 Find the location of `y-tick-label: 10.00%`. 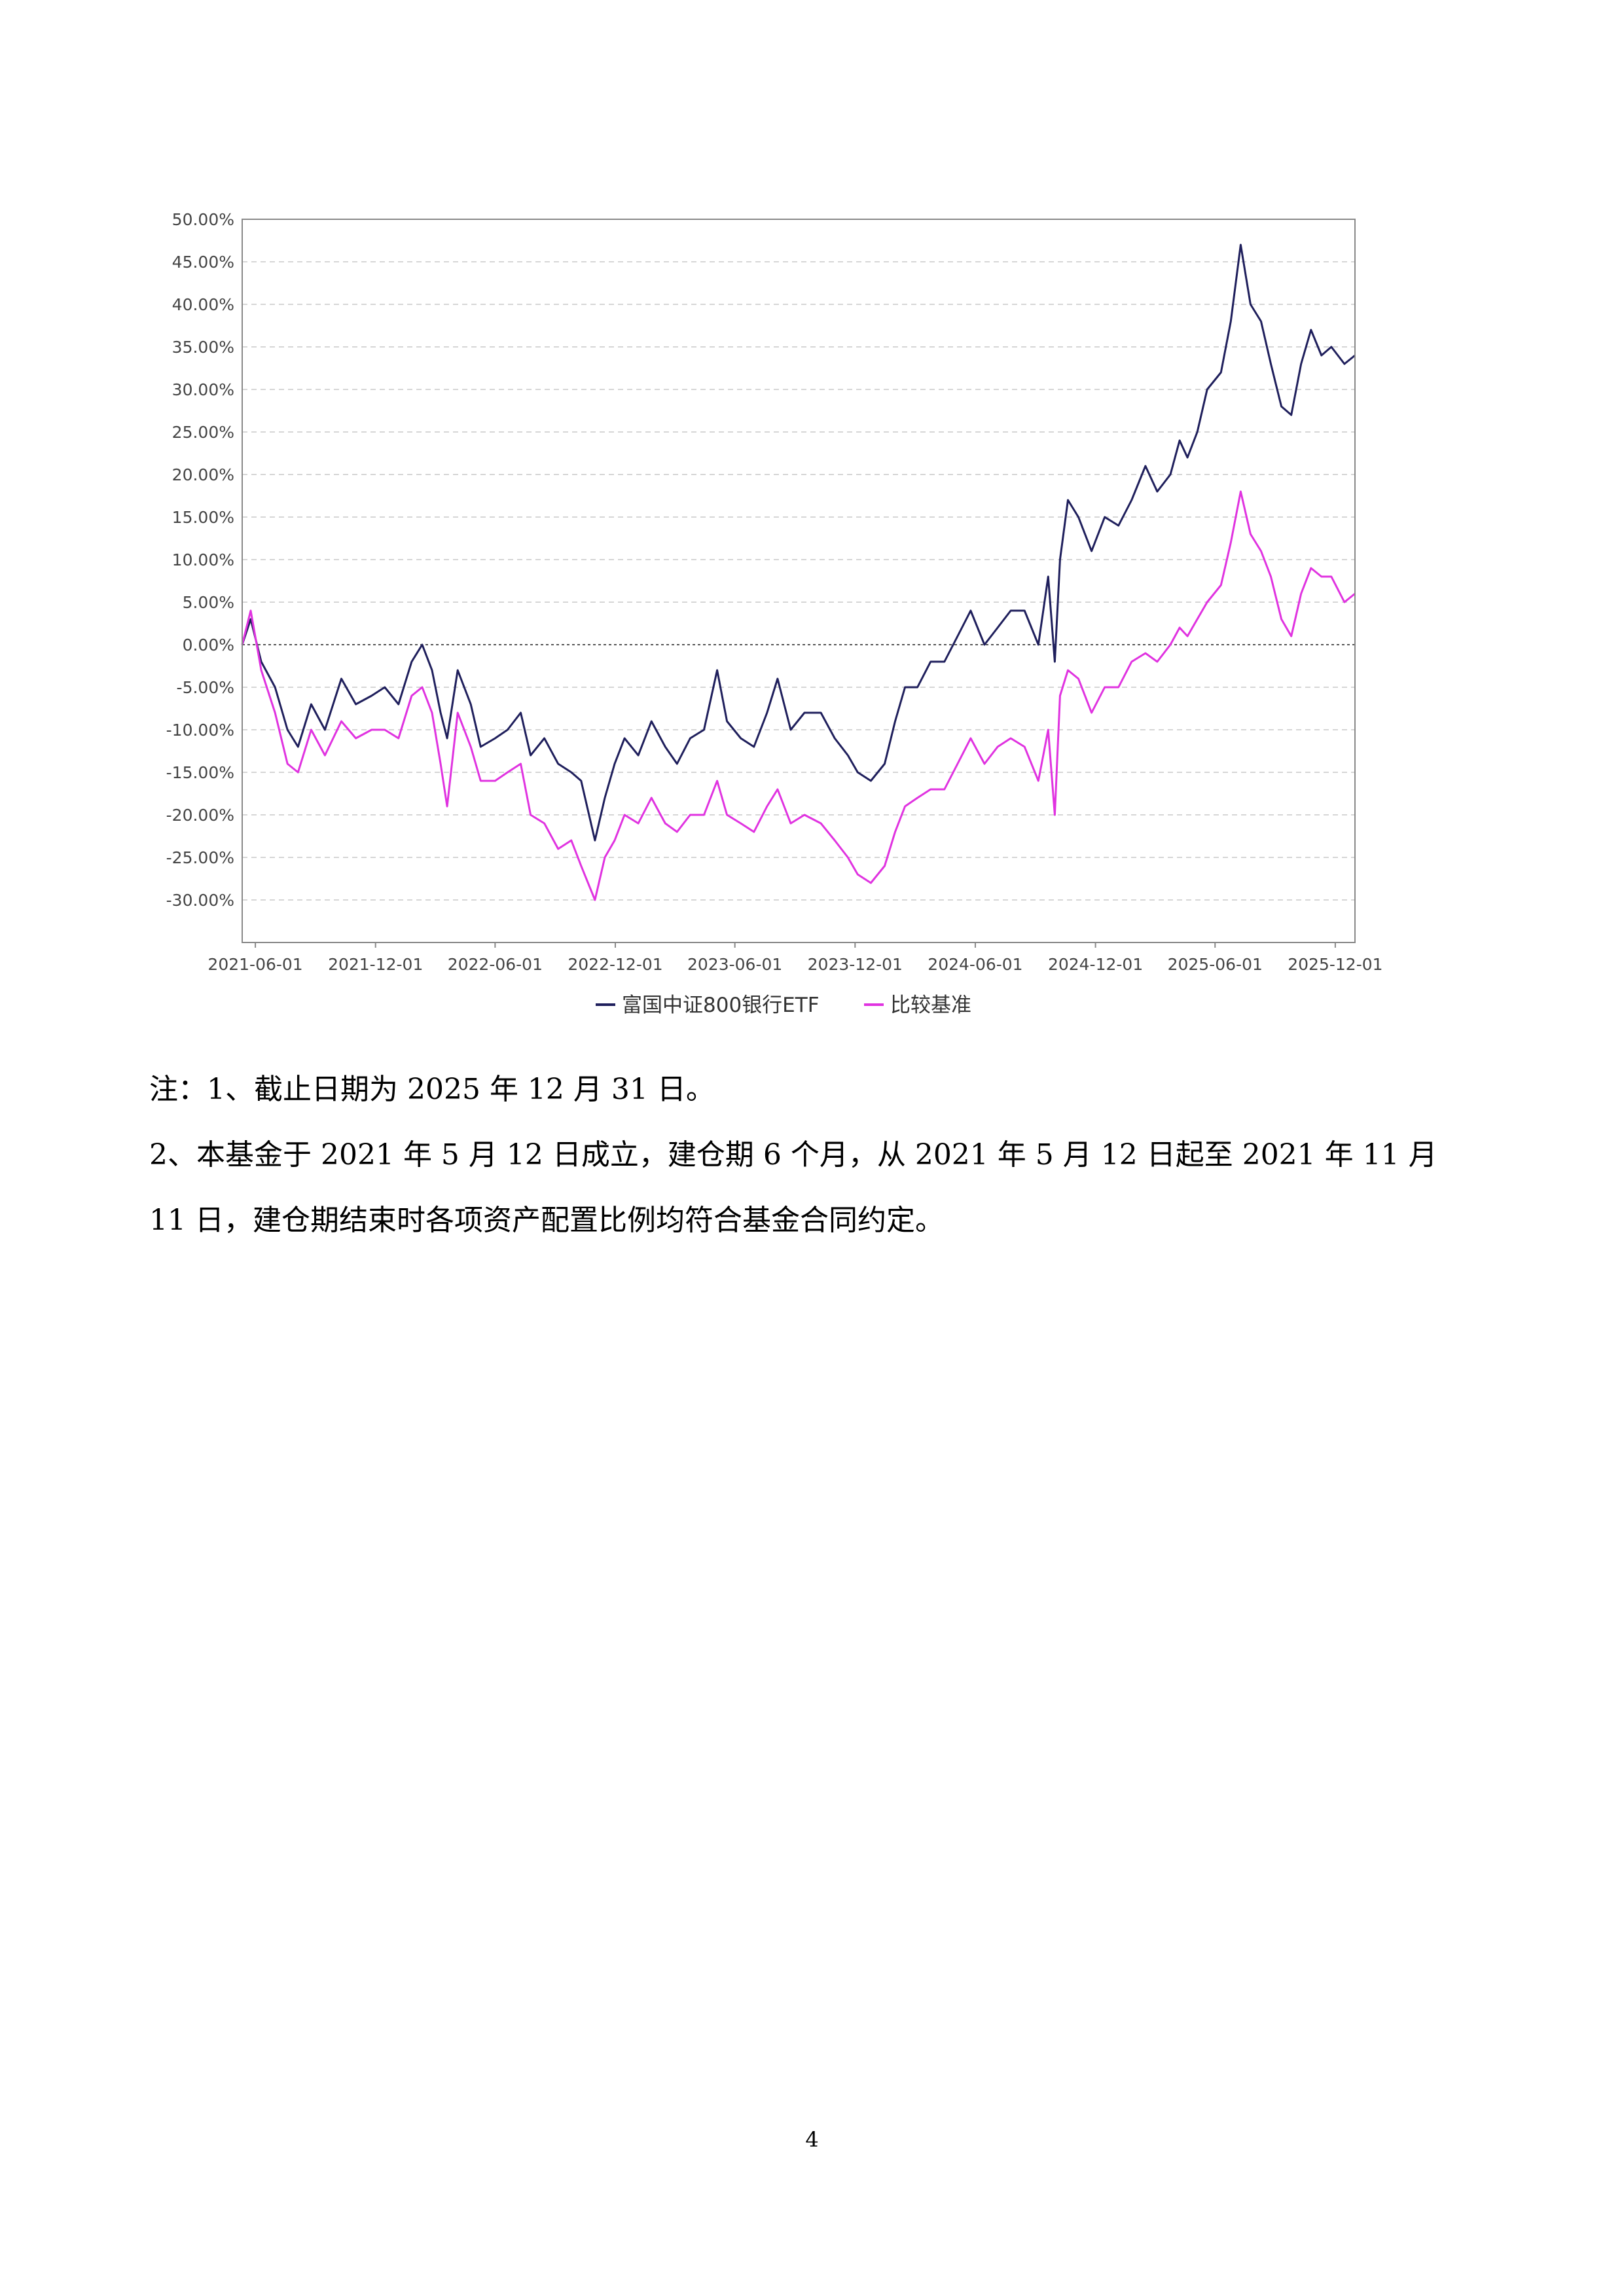

y-tick-label: 10.00% is located at coordinates (203, 559).